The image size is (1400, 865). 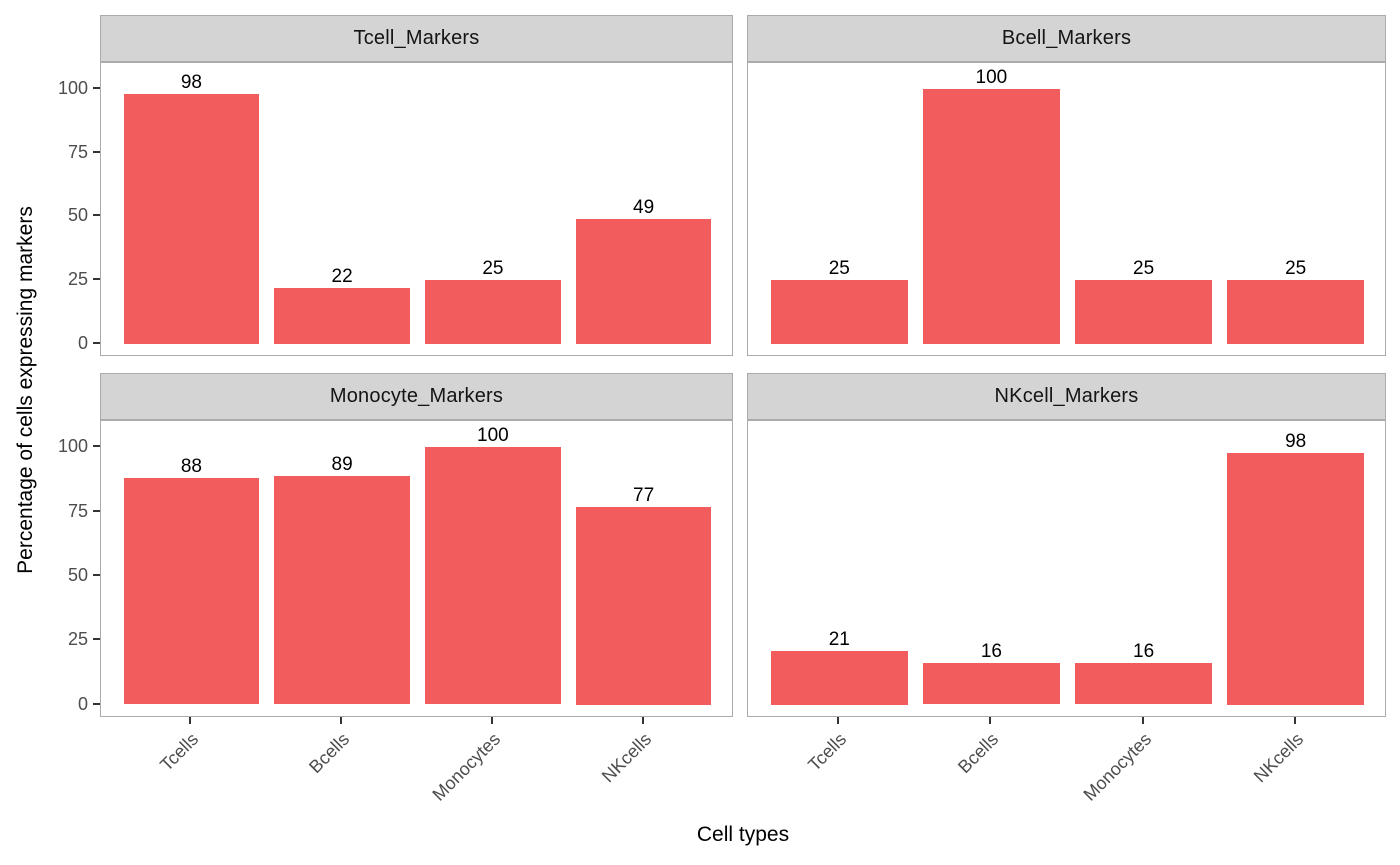 I want to click on facet-strip: Monocyte_Markers, so click(x=416, y=396).